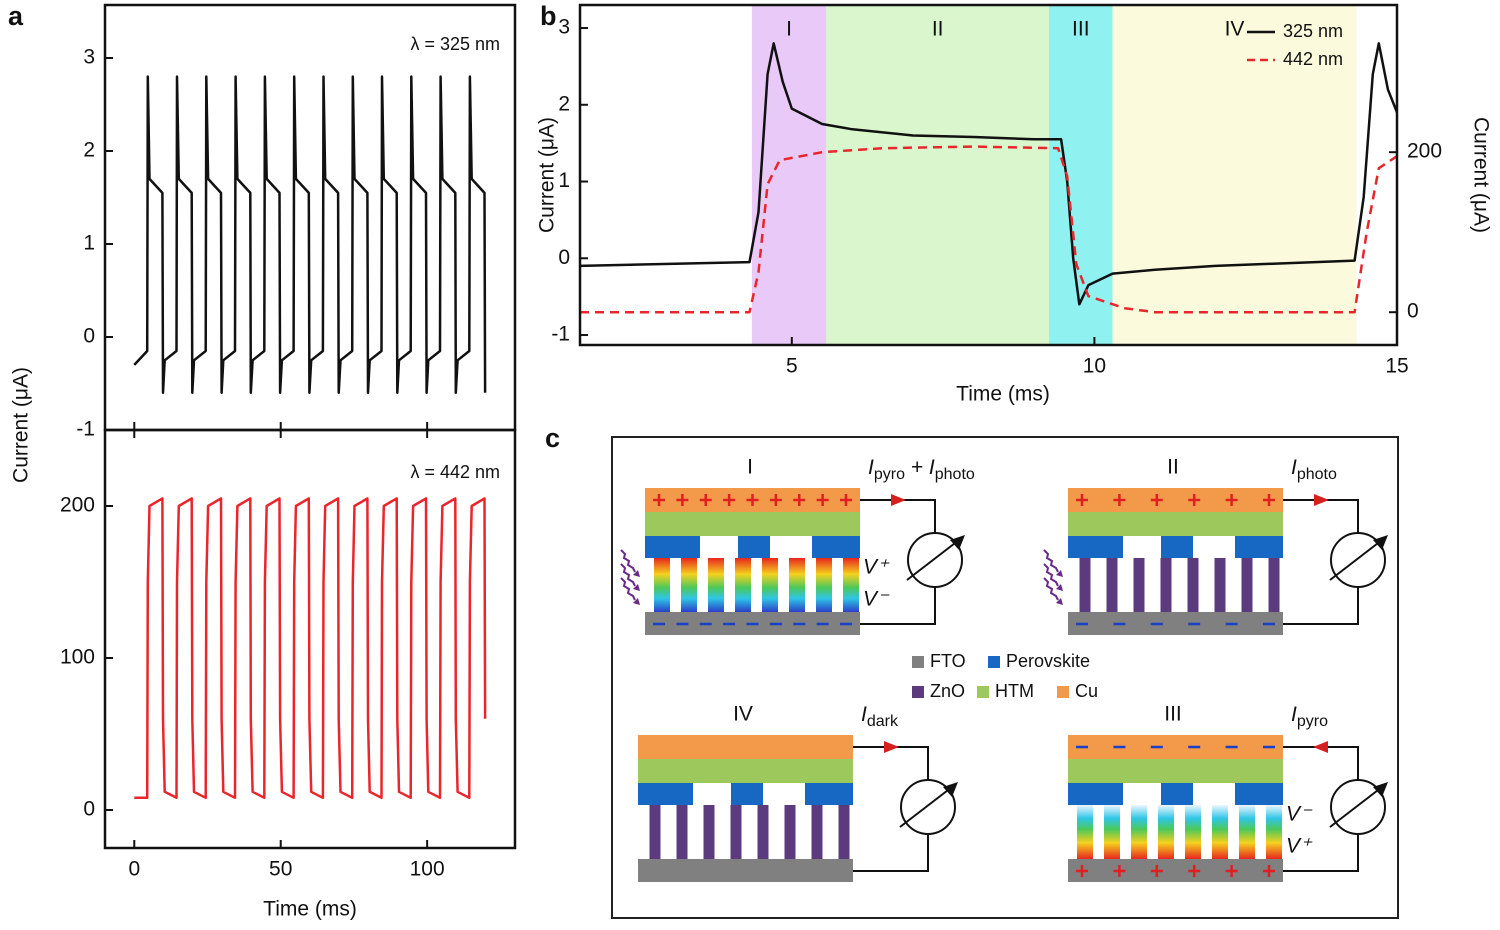 This screenshot has width=1500, height=930. I want to click on diagram-label: III, so click(1173, 714).